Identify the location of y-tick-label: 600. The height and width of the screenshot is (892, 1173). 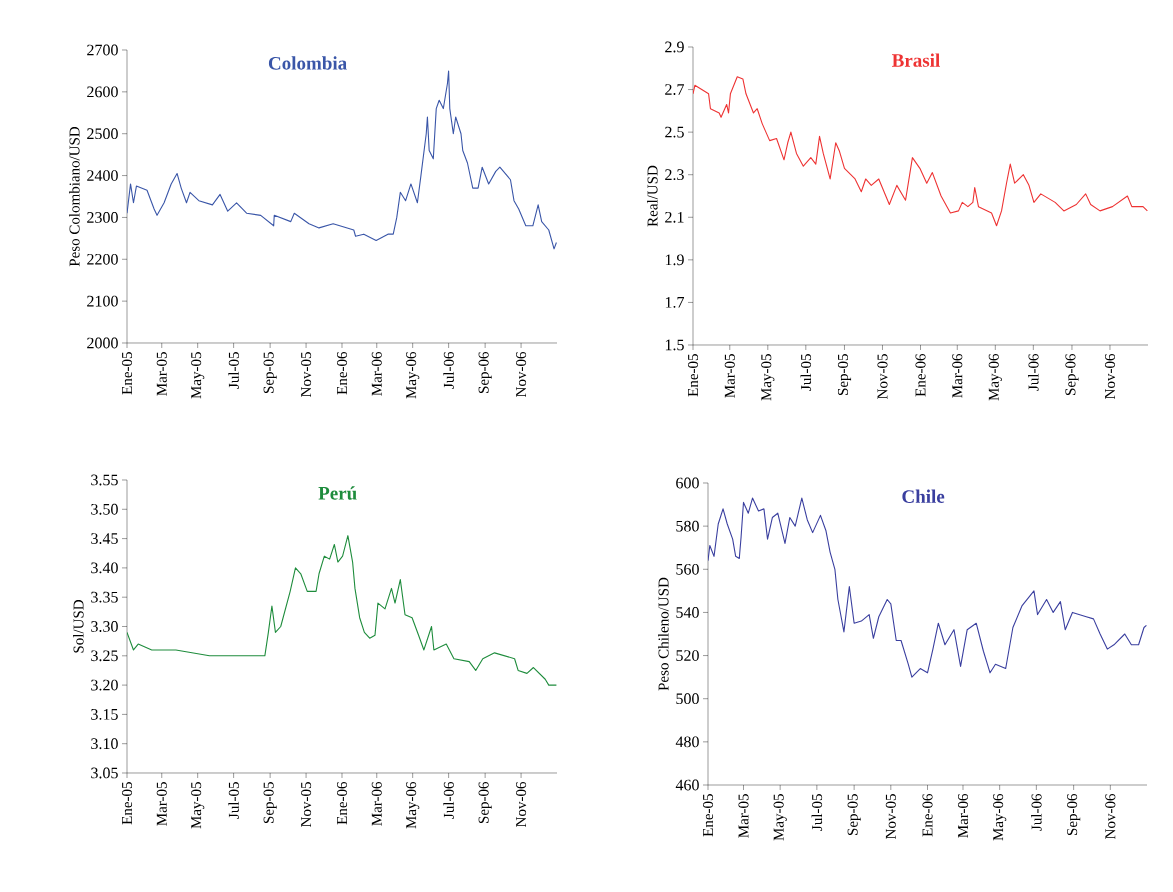
(687, 483).